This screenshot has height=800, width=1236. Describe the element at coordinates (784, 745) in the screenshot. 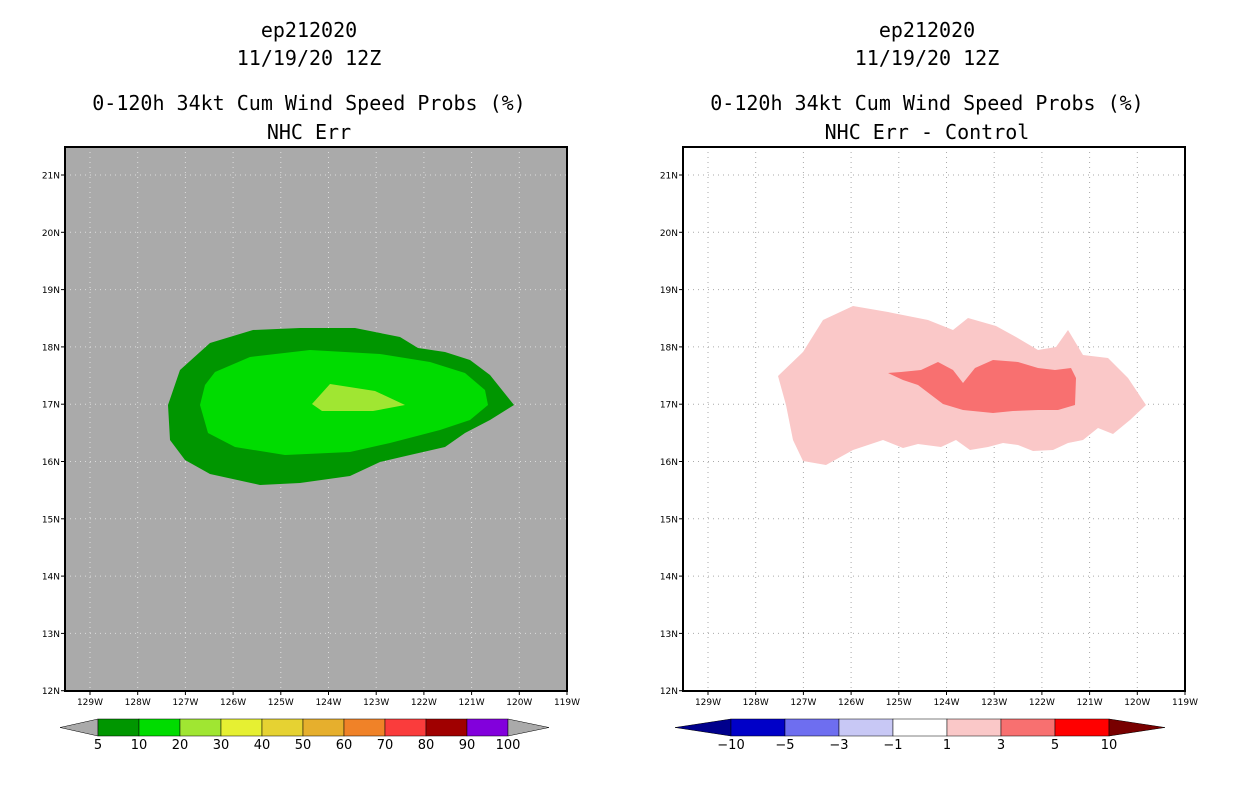

I see `colorbar-label: −5` at that location.